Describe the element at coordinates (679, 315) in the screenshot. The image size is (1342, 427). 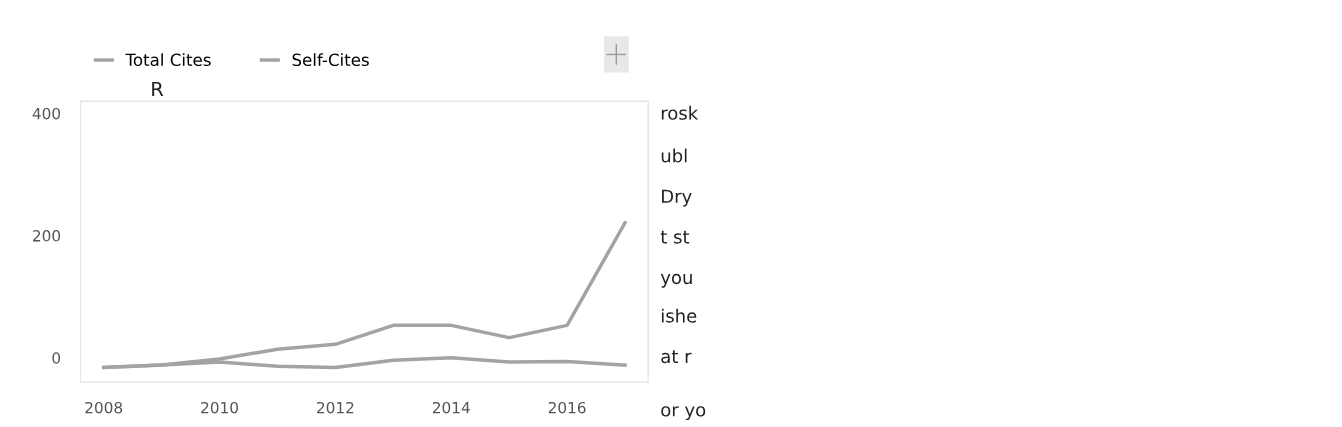
I see `text: ishe` at that location.